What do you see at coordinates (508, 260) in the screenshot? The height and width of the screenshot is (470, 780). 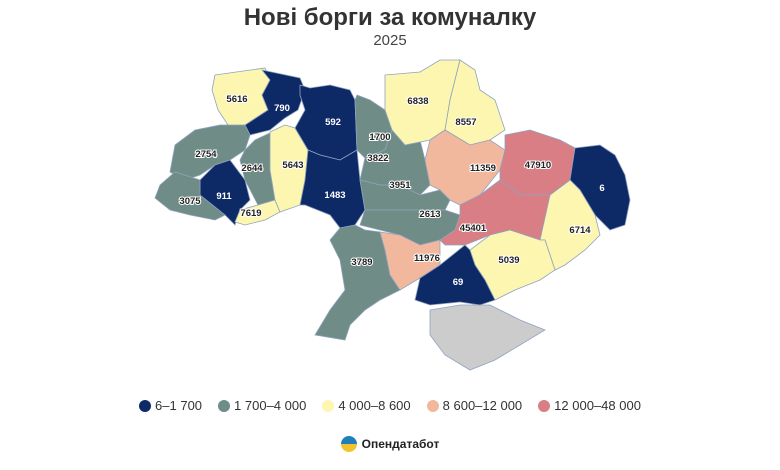 I see `region-value-label: 5039` at bounding box center [508, 260].